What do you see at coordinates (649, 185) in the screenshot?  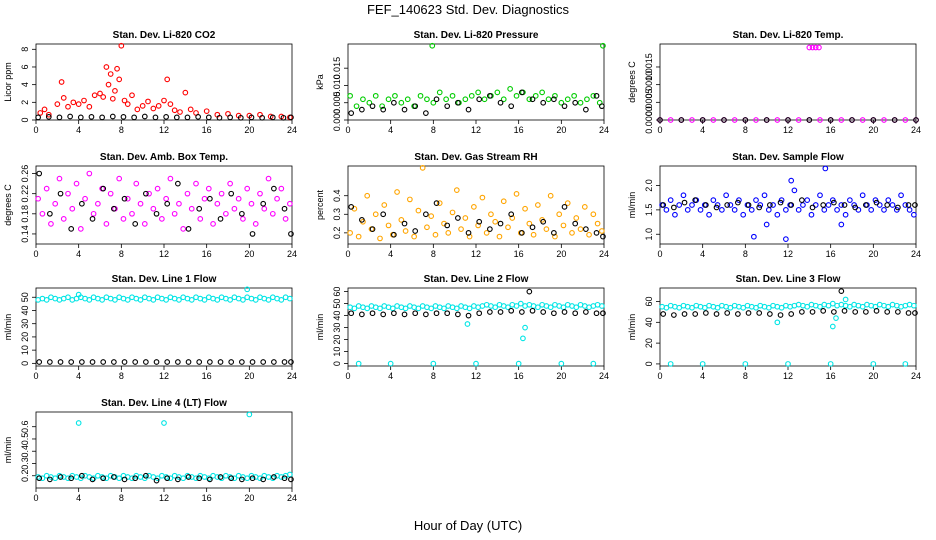 I see `y-tick-label: 2.0` at bounding box center [649, 185].